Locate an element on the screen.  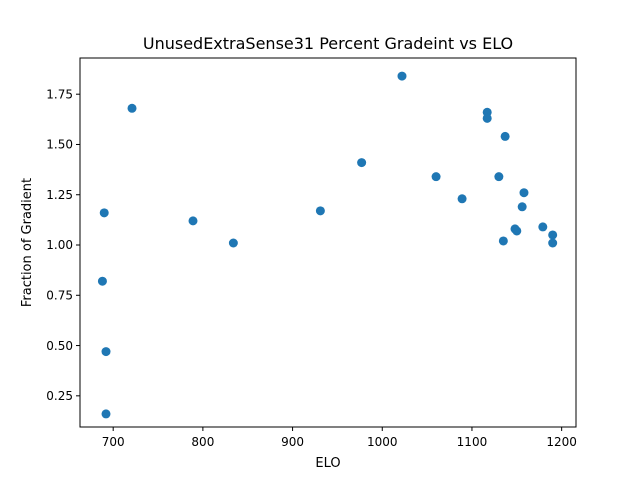
x-axis: 700 800 900 1000 1100 1200 is located at coordinates (339, 438).